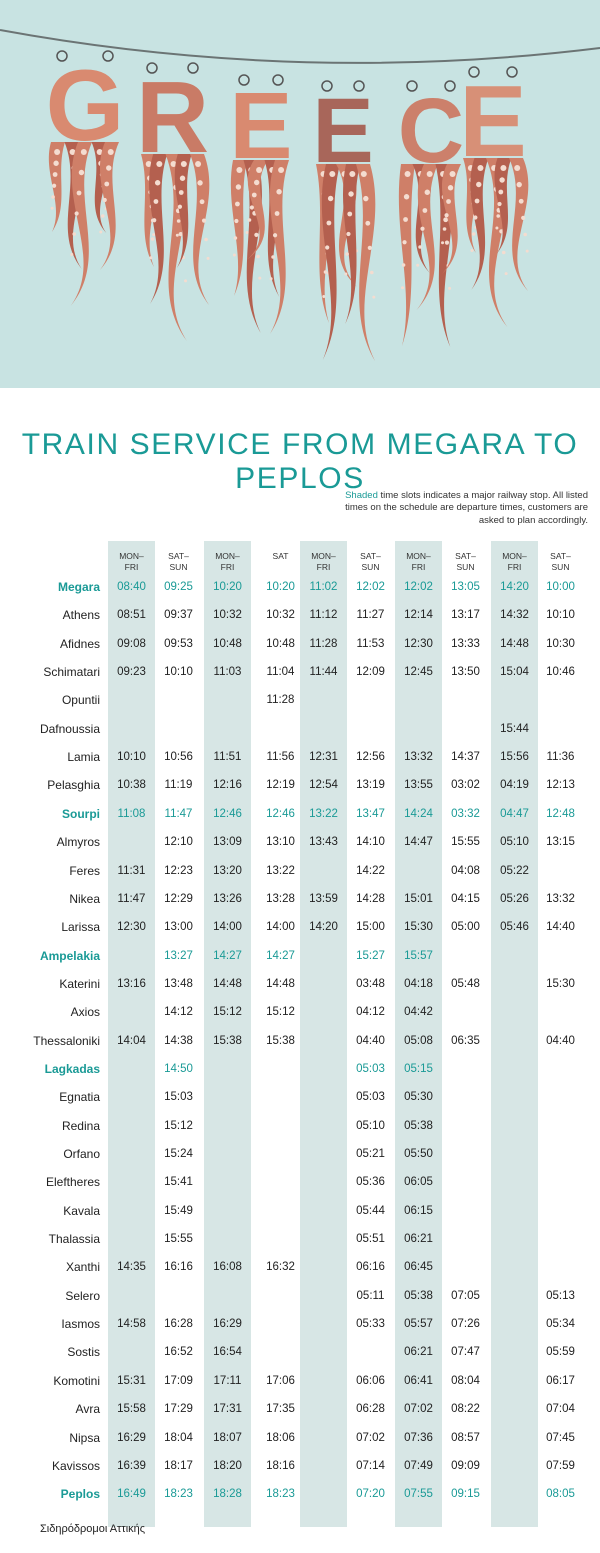  I want to click on departure-time: 10:32, so click(227, 615).